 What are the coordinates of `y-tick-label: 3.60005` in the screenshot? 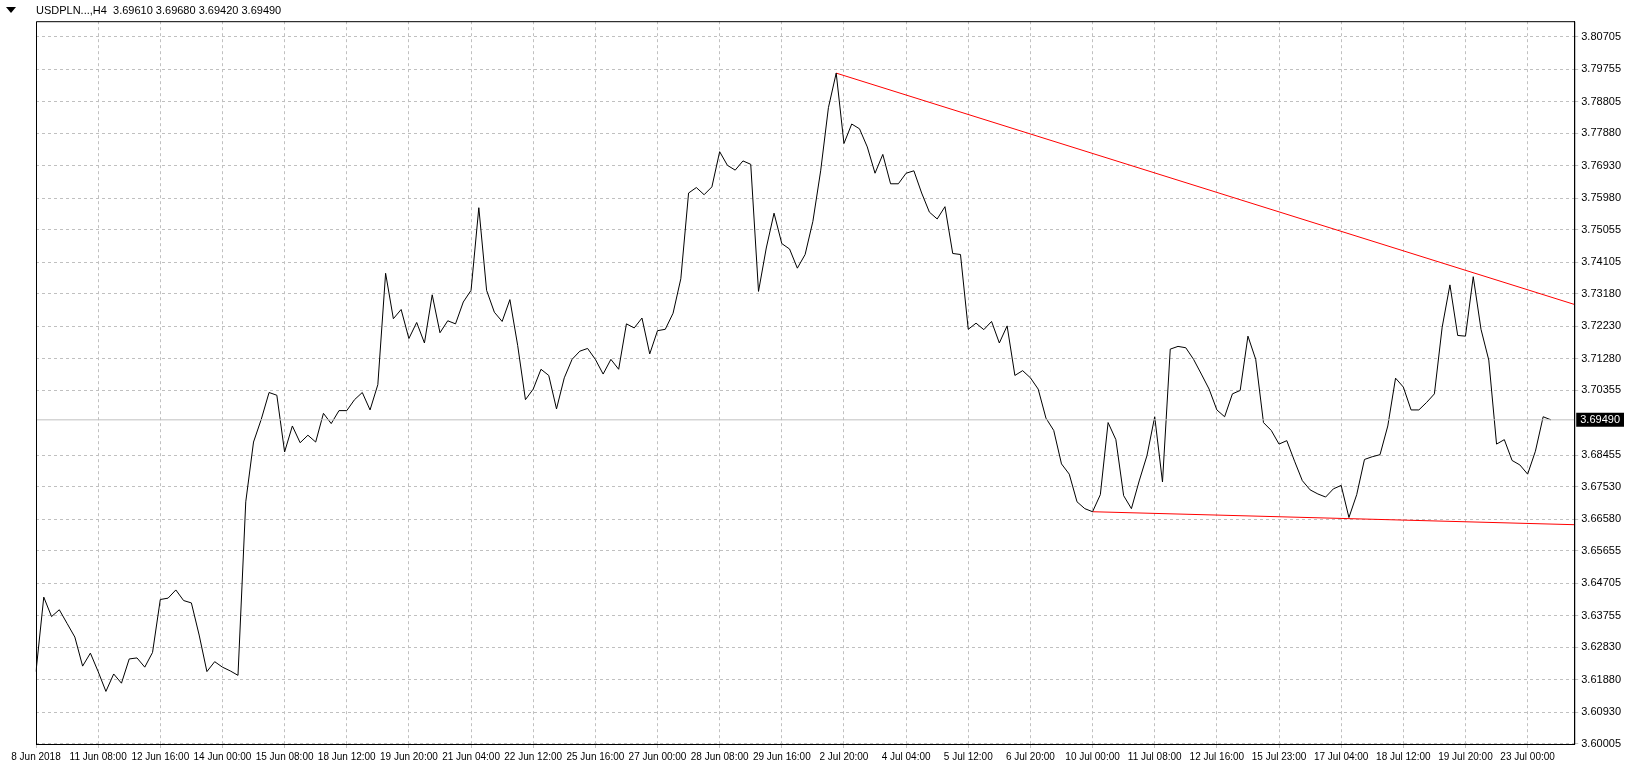 It's located at (1601, 742).